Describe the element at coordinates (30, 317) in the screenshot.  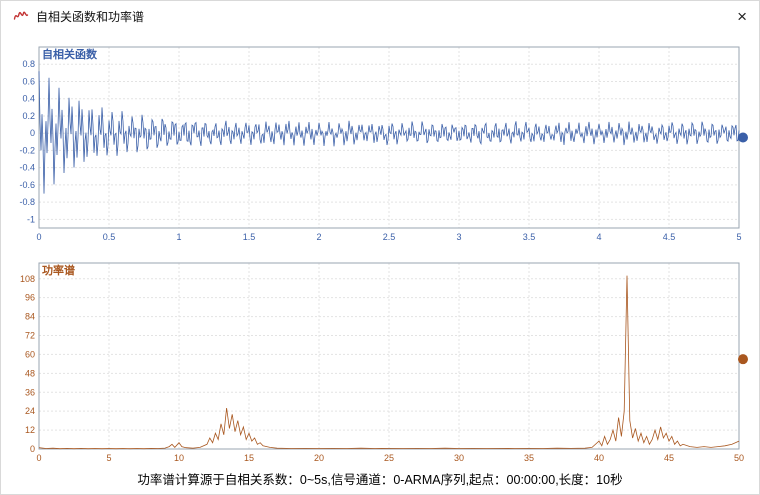
I see `svg-text: 84` at that location.